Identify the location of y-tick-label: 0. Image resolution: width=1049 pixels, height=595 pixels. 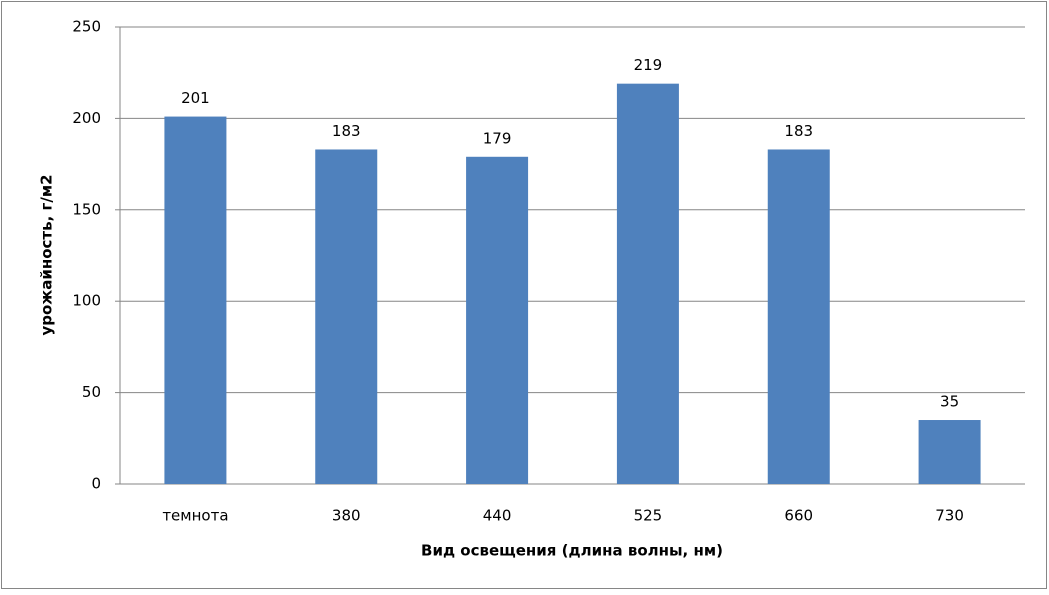
(96, 484).